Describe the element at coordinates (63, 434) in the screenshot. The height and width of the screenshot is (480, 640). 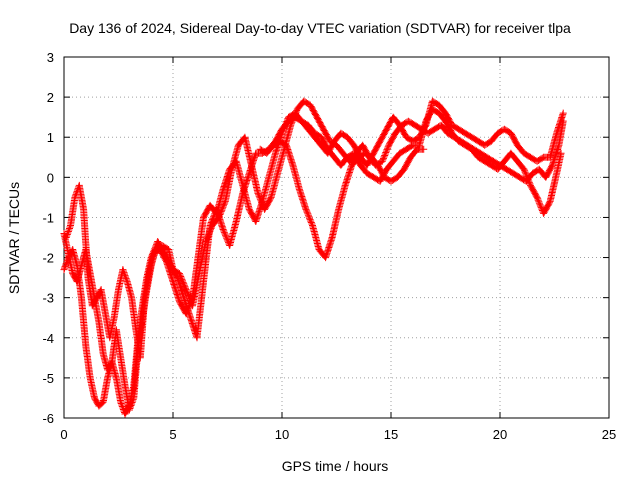
I see `x-tick-label: 0` at that location.